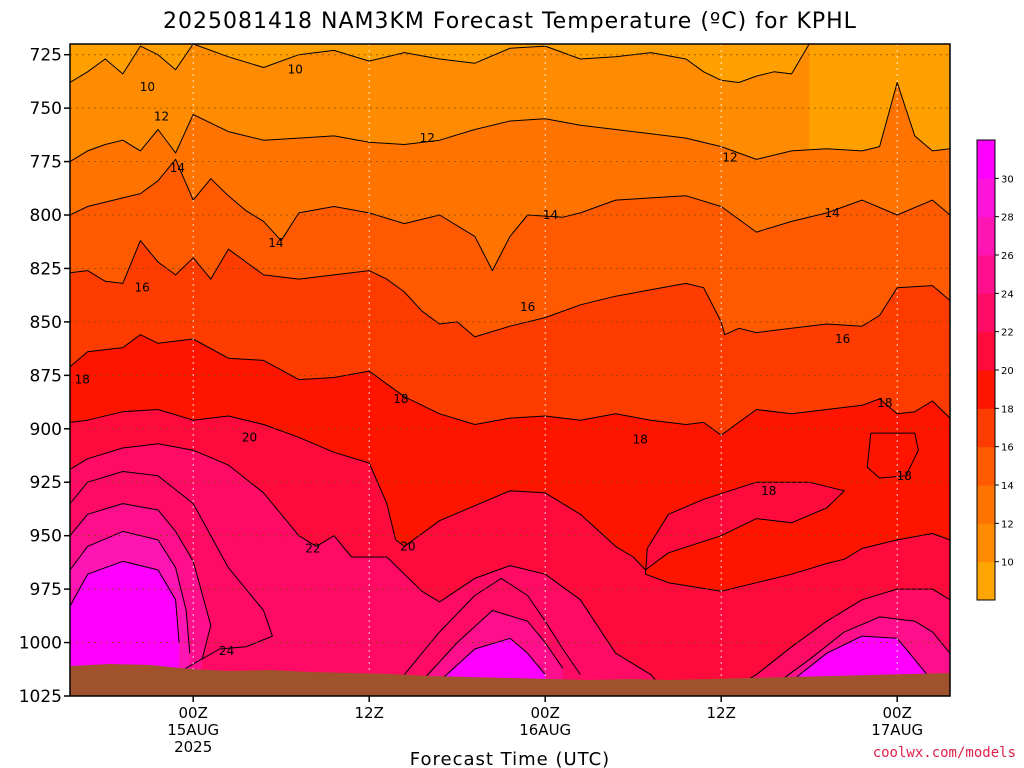  What do you see at coordinates (897, 730) in the screenshot?
I see `x-tick-label: 17AUG` at bounding box center [897, 730].